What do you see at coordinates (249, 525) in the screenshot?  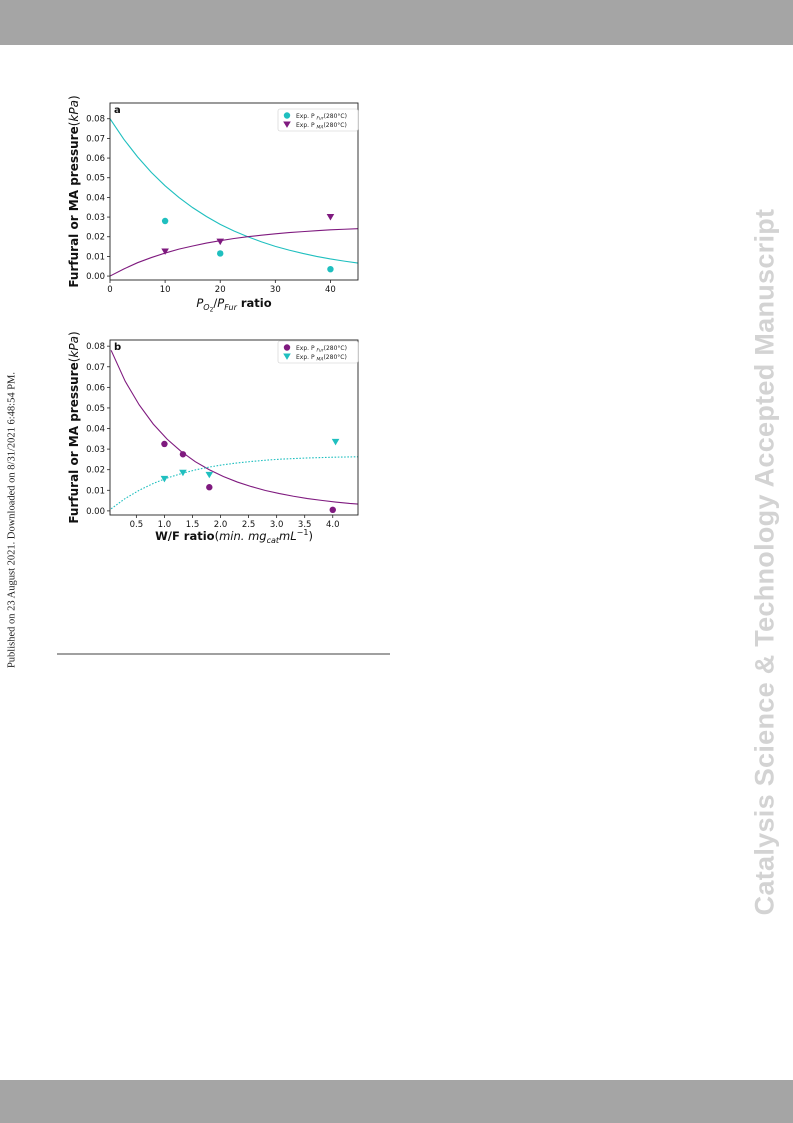 I see `x-tick-label: 2.5` at bounding box center [249, 525].